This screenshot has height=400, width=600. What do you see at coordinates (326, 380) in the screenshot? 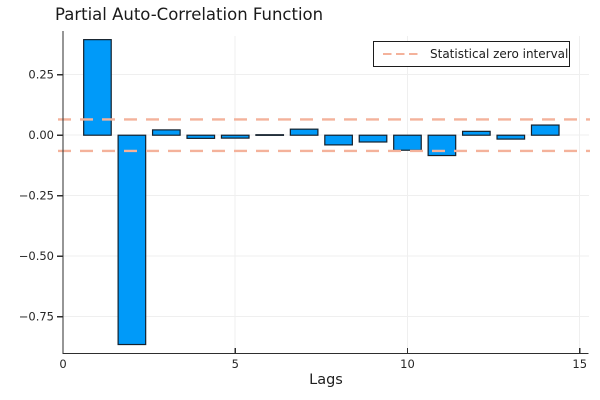
I see `x-axis-label: Lags` at bounding box center [326, 380].